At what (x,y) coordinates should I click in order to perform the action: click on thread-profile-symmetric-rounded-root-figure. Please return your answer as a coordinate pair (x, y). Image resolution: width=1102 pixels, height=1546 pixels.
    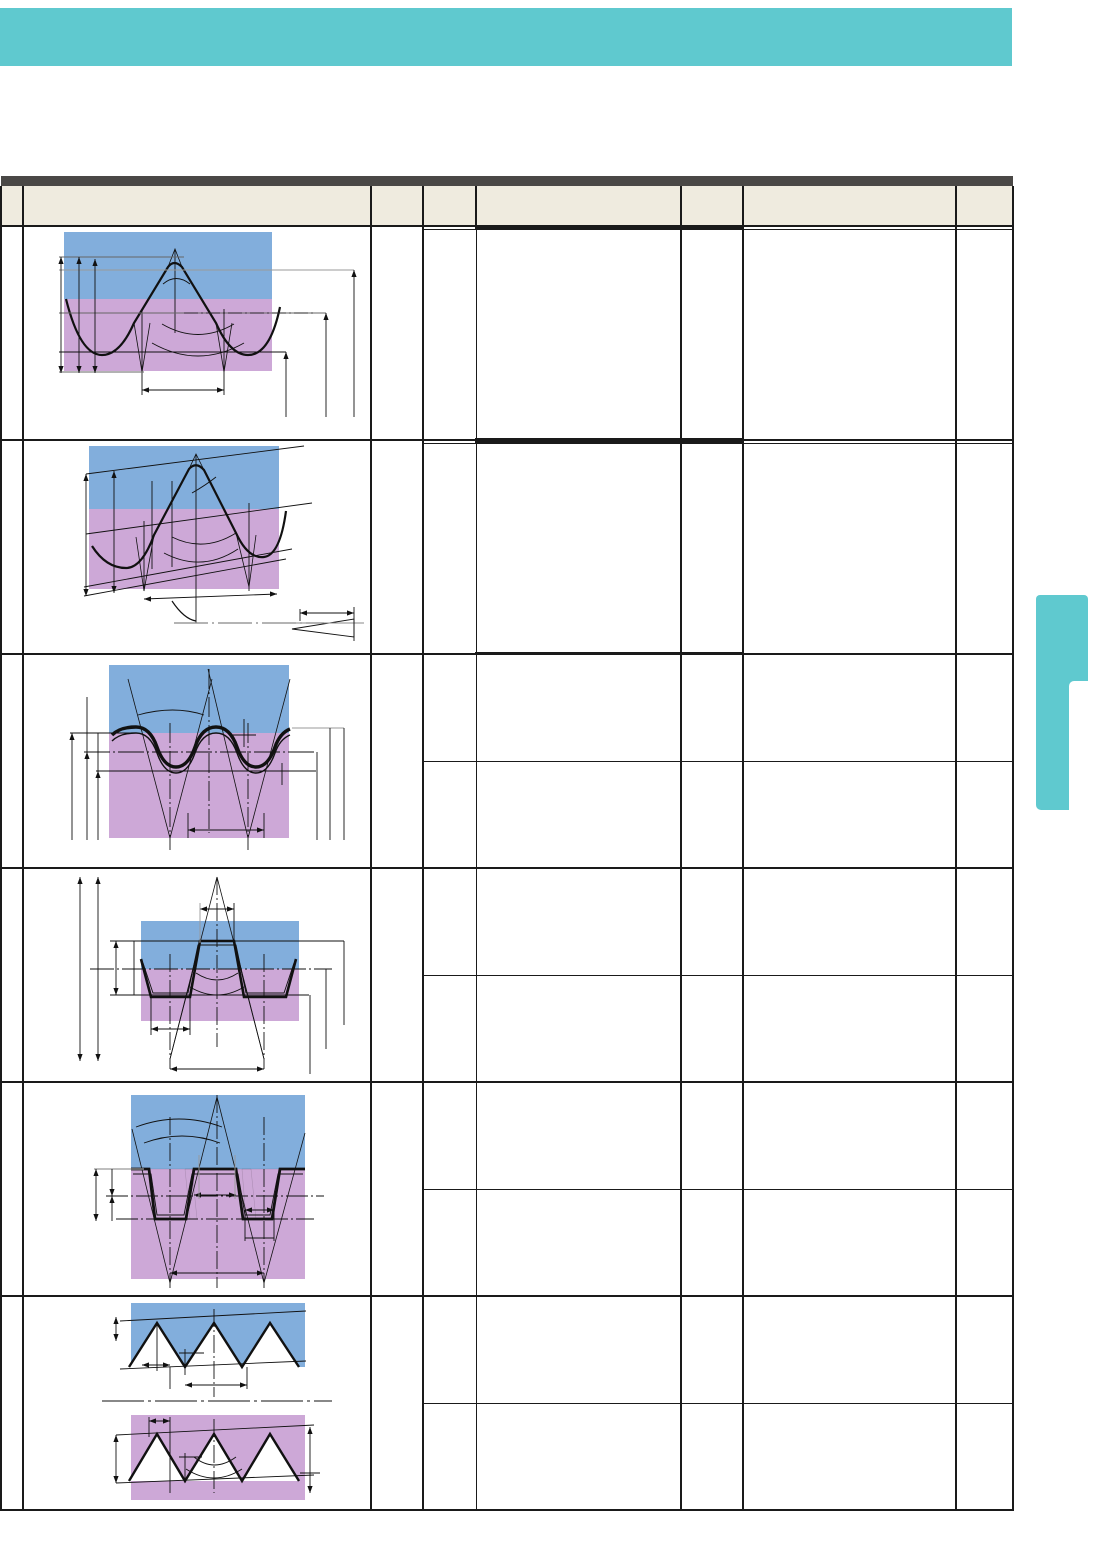
    Looking at the image, I should click on (198, 333).